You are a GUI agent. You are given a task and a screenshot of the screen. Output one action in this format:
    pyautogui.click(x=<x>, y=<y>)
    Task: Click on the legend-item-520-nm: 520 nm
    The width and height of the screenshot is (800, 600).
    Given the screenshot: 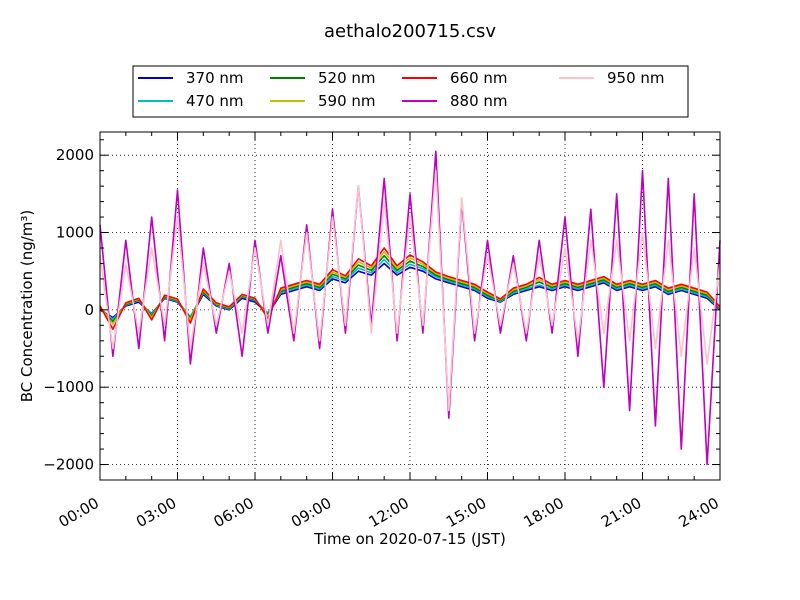 What is the action you would take?
    pyautogui.click(x=323, y=78)
    